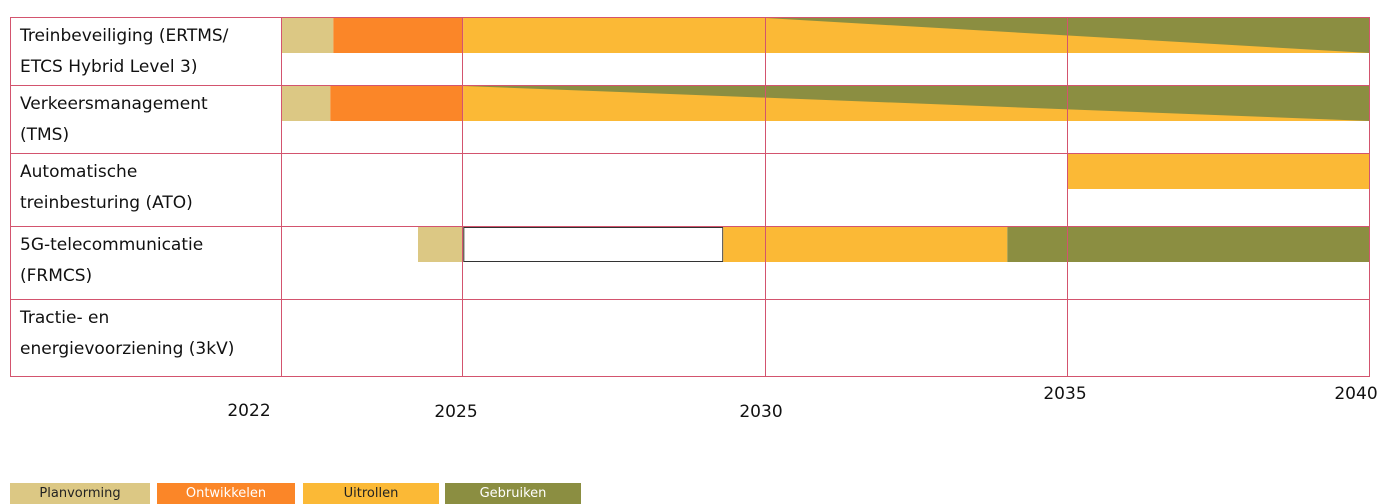  Describe the element at coordinates (106, 187) in the screenshot. I see `row-label: Automatische treinbesturing (ATO)` at that location.